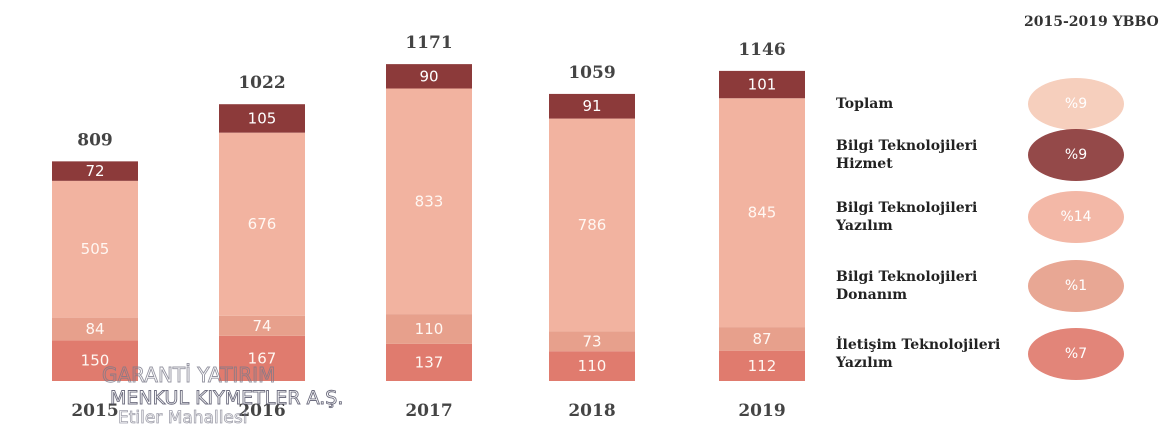 This screenshot has height=425, width=1174. What do you see at coordinates (591, 73) in the screenshot?
I see `total-label: 1059` at bounding box center [591, 73].